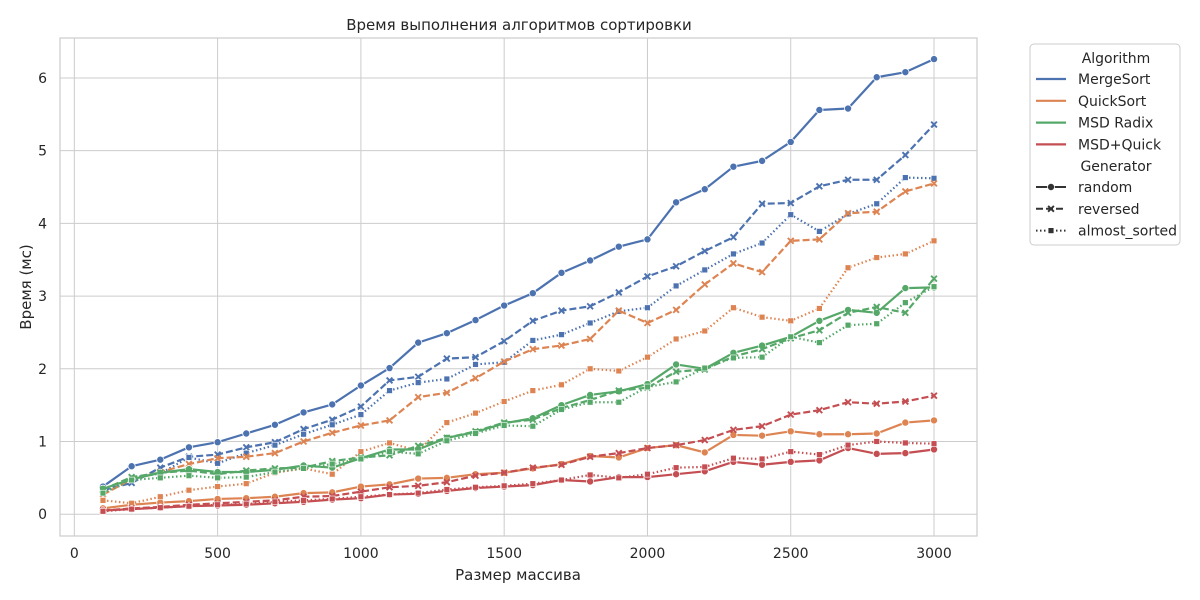  I want to click on legend-label: reversed, so click(1109, 210).